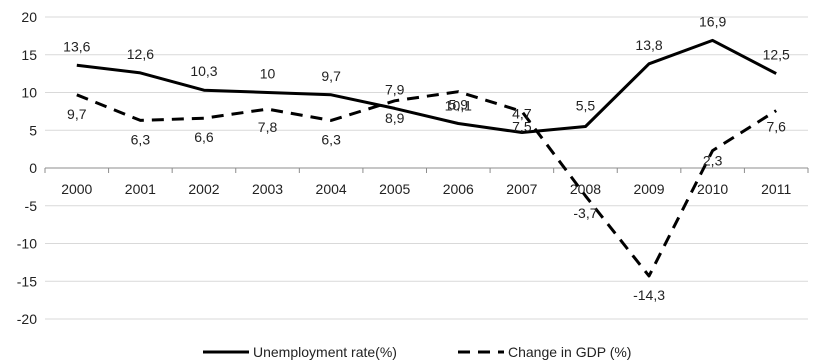  Describe the element at coordinates (713, 161) in the screenshot. I see `gdp-data-label: 2,3` at that location.